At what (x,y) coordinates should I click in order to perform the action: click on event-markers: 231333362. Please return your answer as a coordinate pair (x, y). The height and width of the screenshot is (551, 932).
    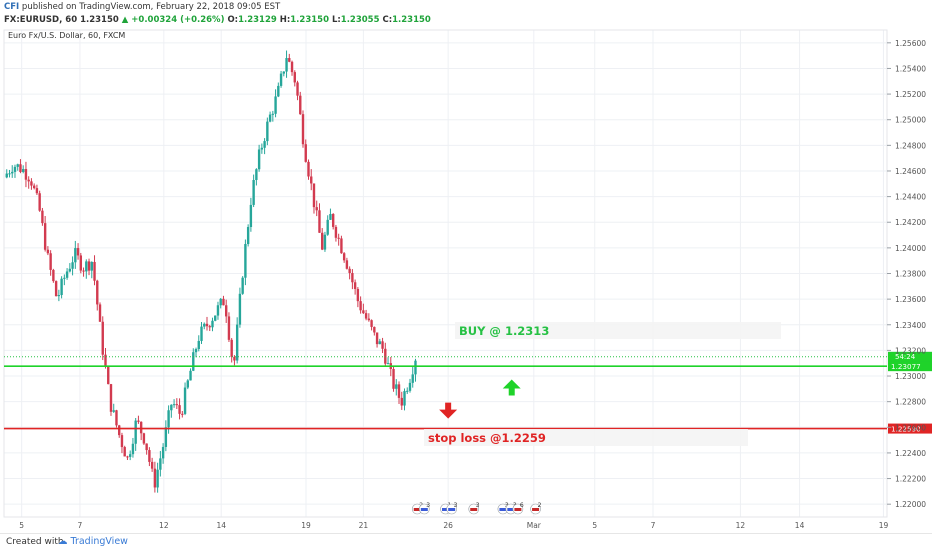
    Looking at the image, I should click on (476, 508).